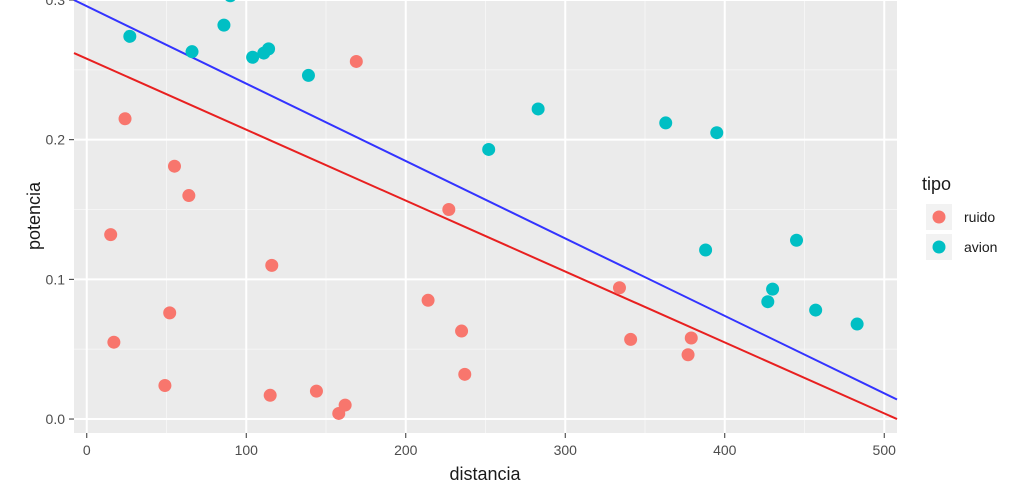 This screenshot has height=499, width=1024. Describe the element at coordinates (885, 450) in the screenshot. I see `x-tick-label: 500` at that location.